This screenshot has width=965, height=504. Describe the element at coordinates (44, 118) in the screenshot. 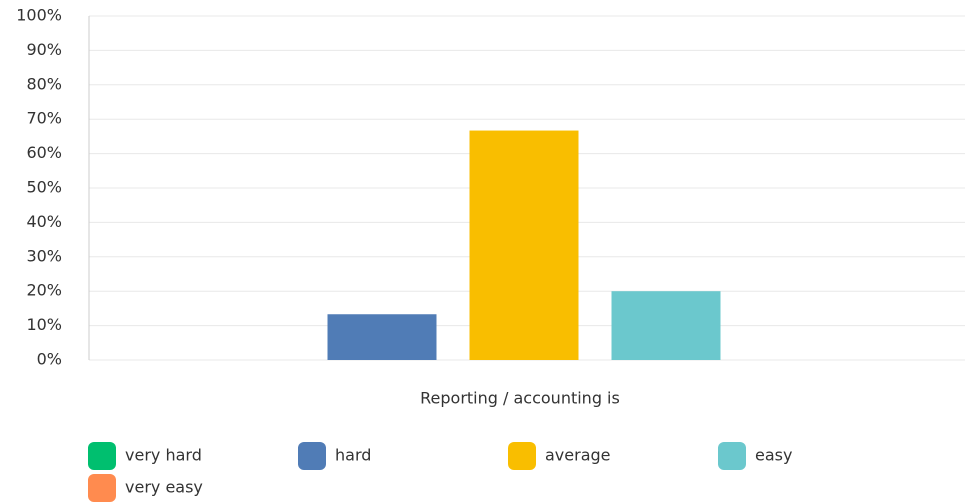

I see `y-tick-label: 70%` at that location.